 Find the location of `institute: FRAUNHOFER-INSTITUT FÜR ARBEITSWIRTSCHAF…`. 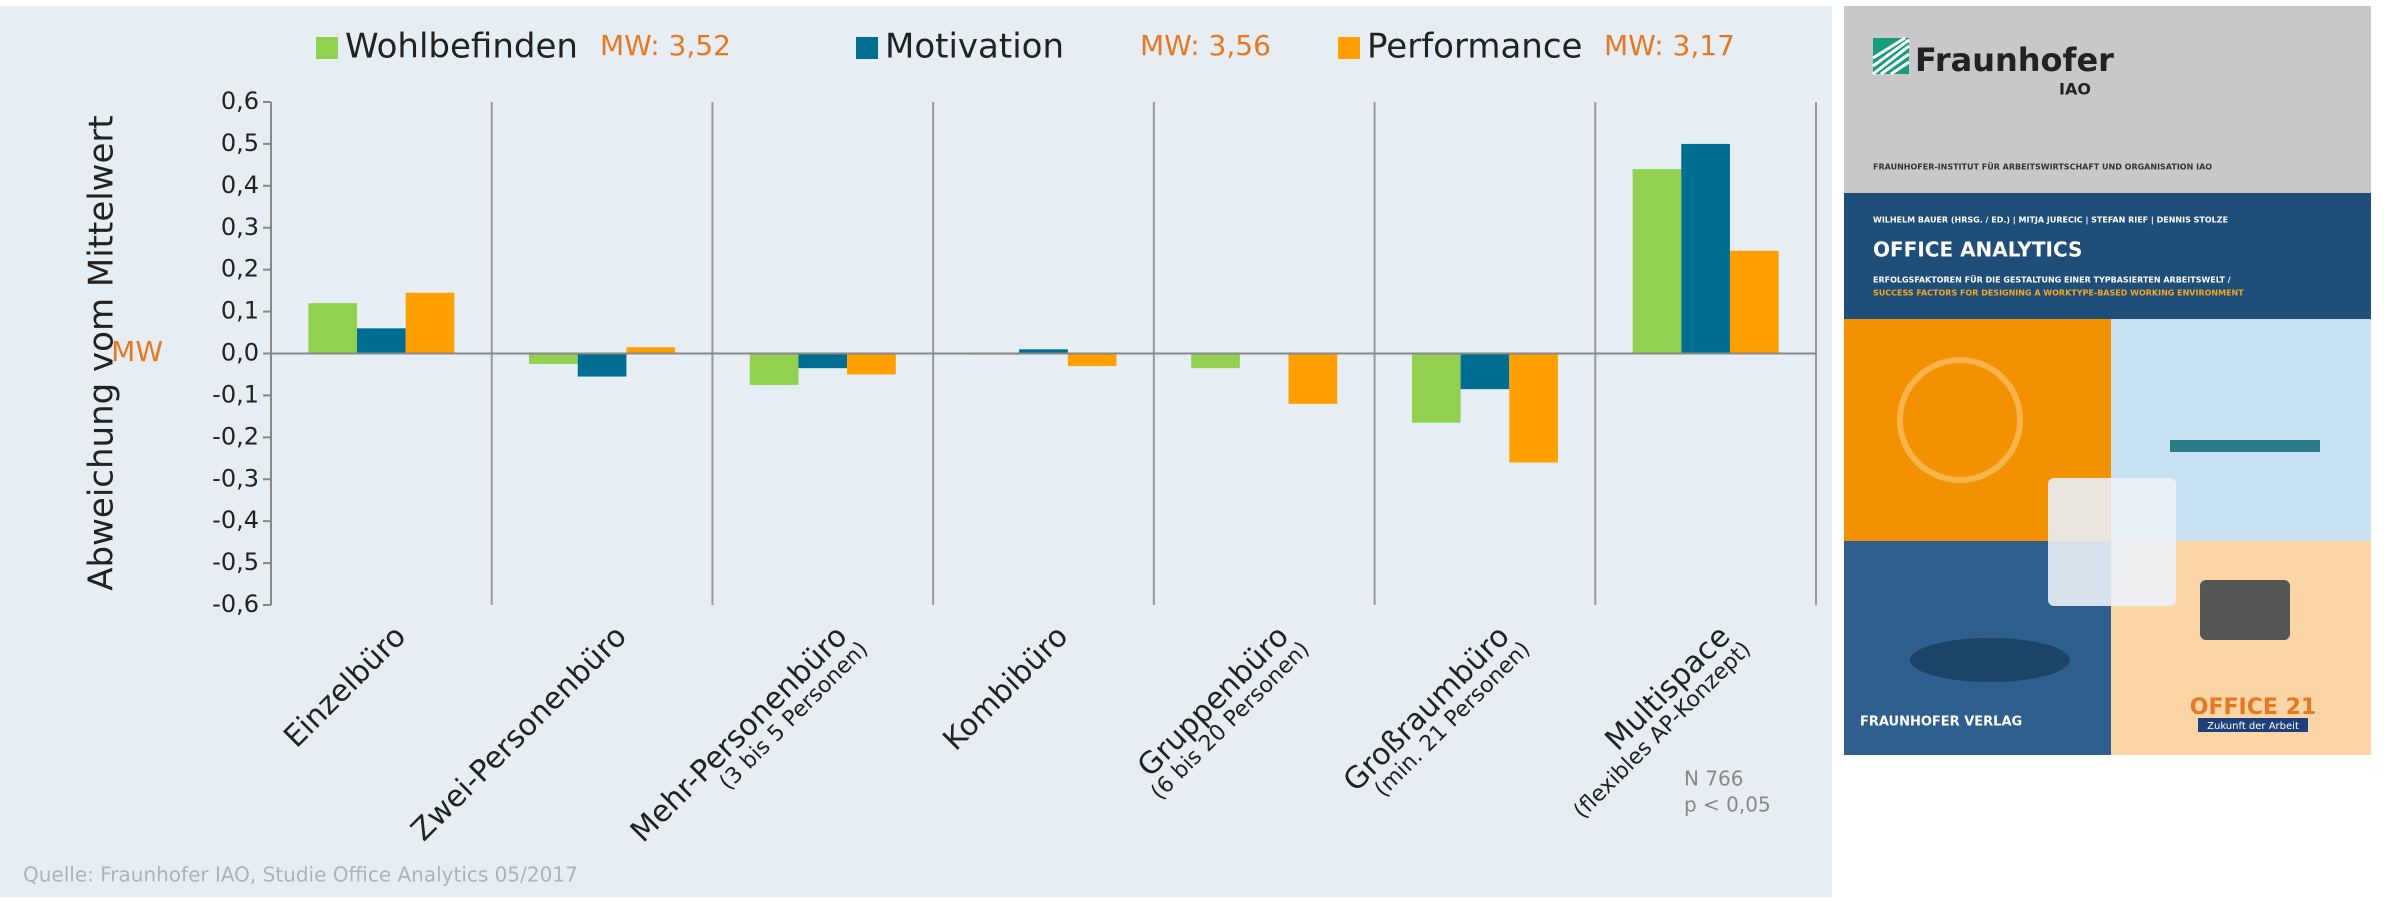

institute: FRAUNHOFER-INSTITUT FÜR ARBEITSWIRTSCHAF… is located at coordinates (2042, 167).